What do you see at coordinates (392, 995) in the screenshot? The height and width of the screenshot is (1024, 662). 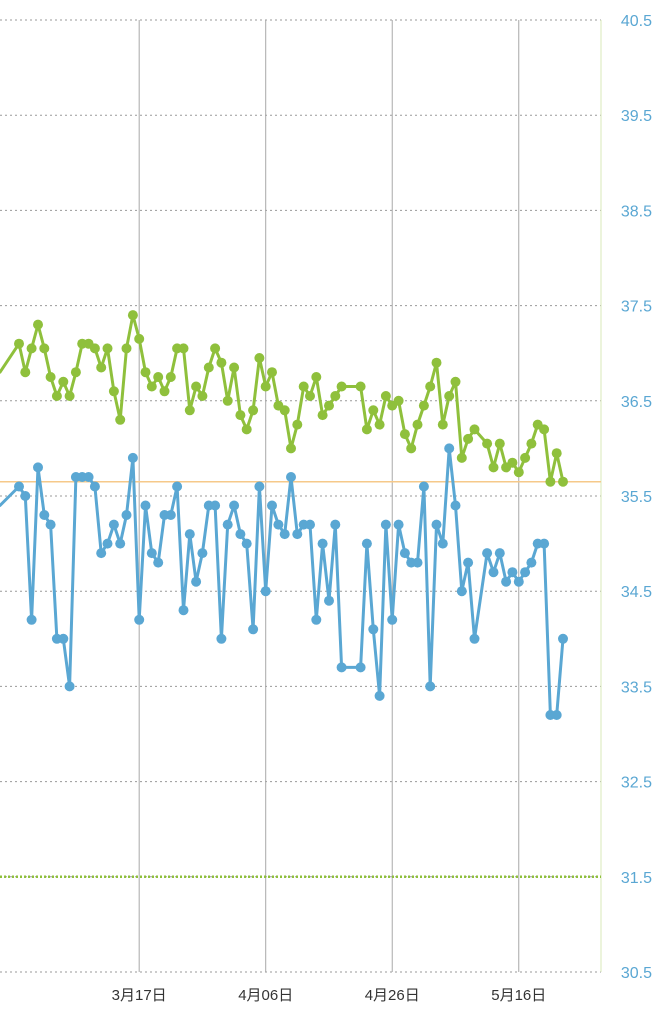 I see `x-tick-label: 4月26日` at bounding box center [392, 995].